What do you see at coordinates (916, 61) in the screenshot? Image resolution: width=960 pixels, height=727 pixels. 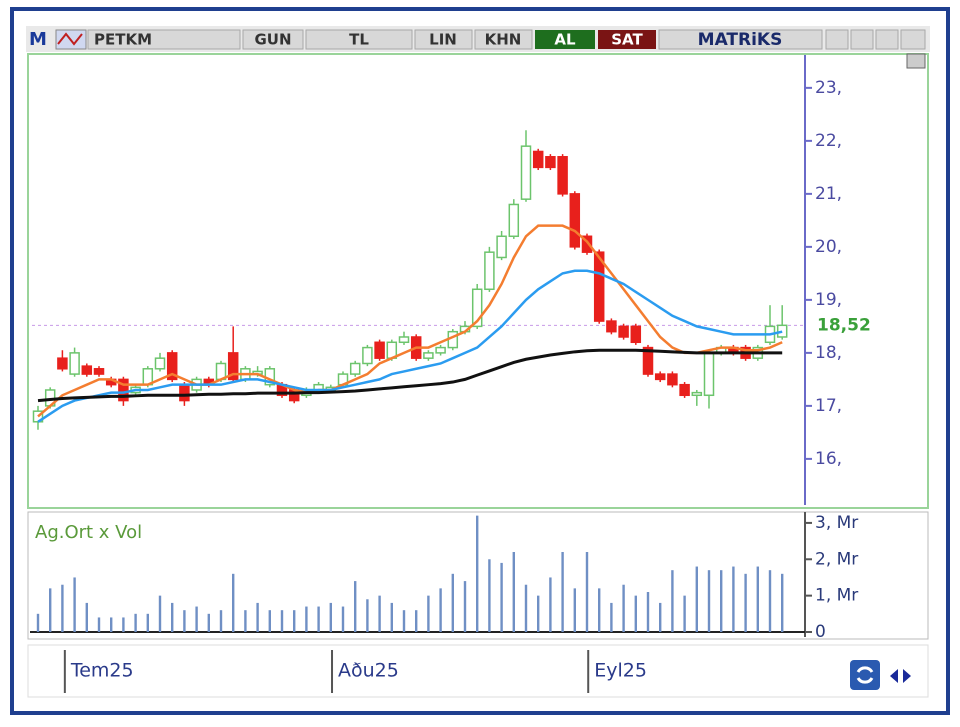 I see `panel-button` at bounding box center [916, 61].